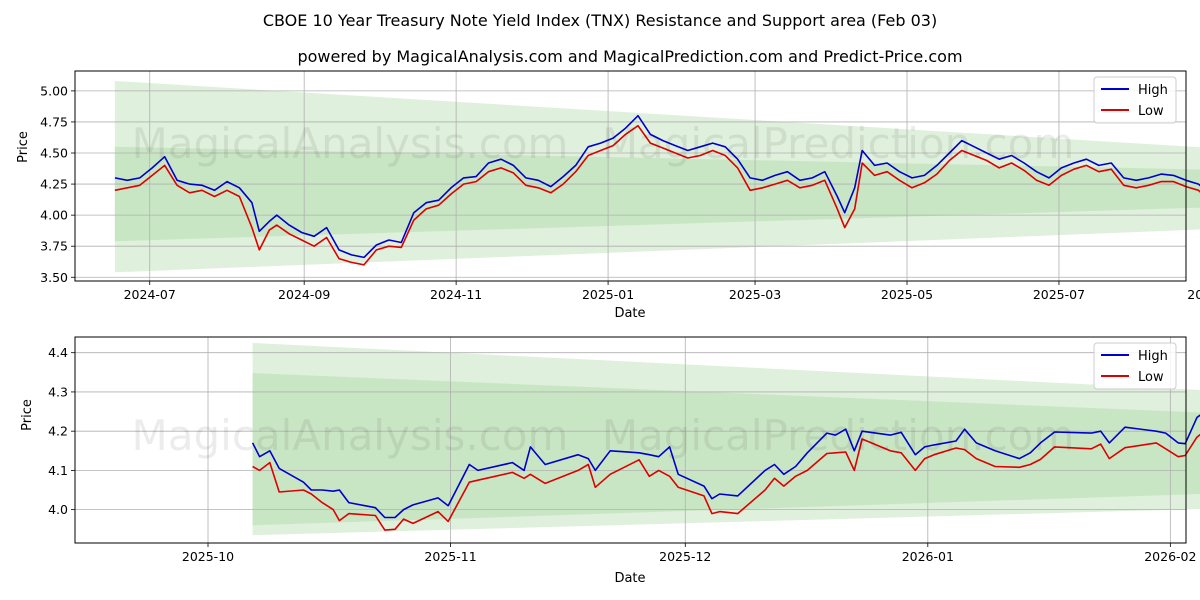 This screenshot has width=1200, height=600. What do you see at coordinates (907, 294) in the screenshot?
I see `top-x-tick-label: 2025-05` at bounding box center [907, 294].